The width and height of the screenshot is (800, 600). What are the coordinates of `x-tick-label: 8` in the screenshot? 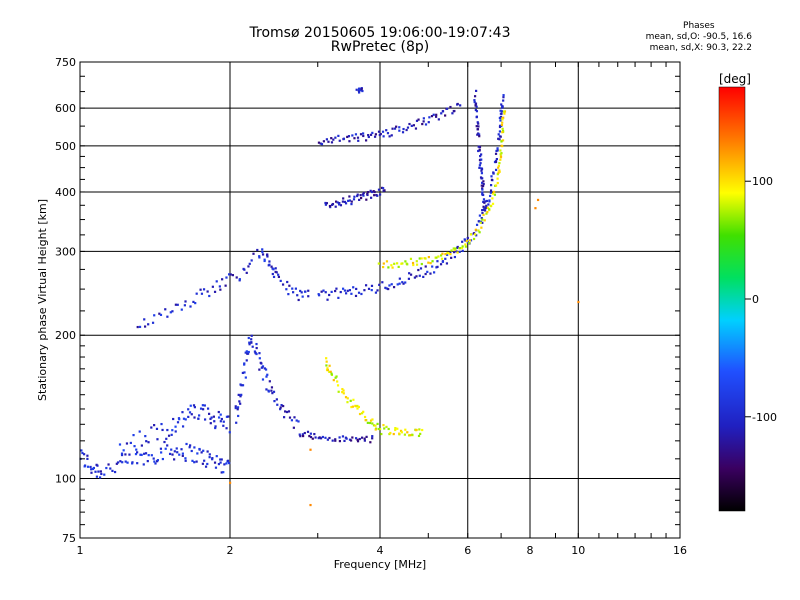 It's located at (530, 550).